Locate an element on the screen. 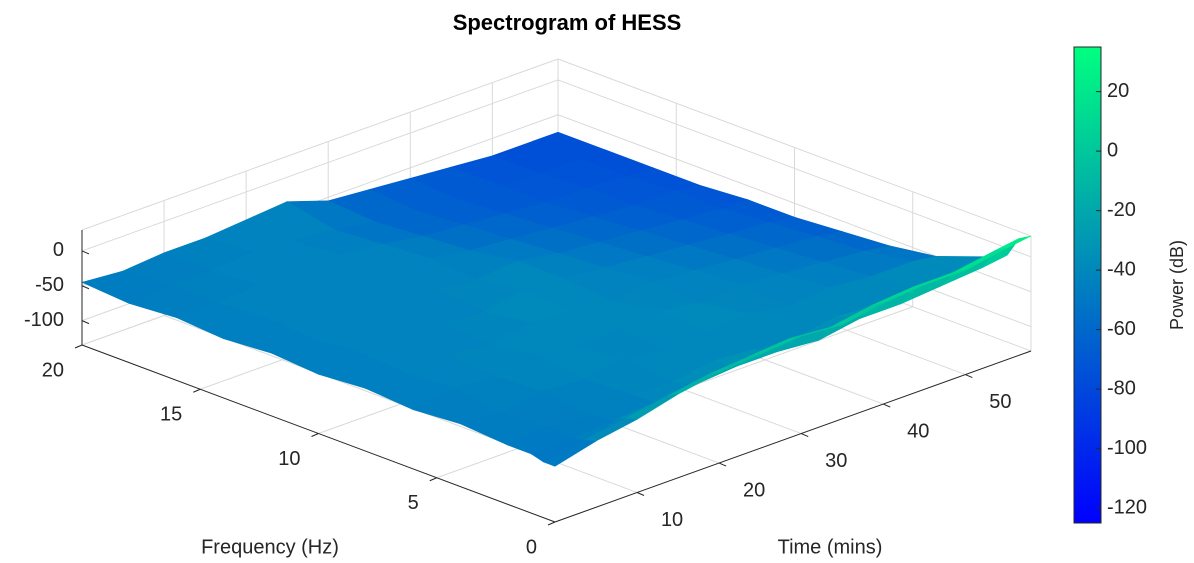 Image resolution: width=1194 pixels, height=563 pixels. x-axis-label: Time (mins) is located at coordinates (830, 547).